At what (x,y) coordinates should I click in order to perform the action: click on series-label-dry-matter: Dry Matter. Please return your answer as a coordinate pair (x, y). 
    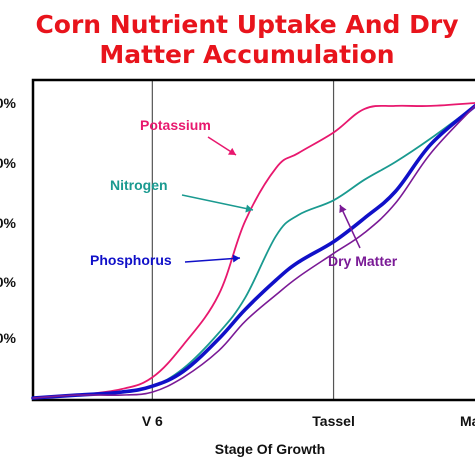
    Looking at the image, I should click on (363, 261).